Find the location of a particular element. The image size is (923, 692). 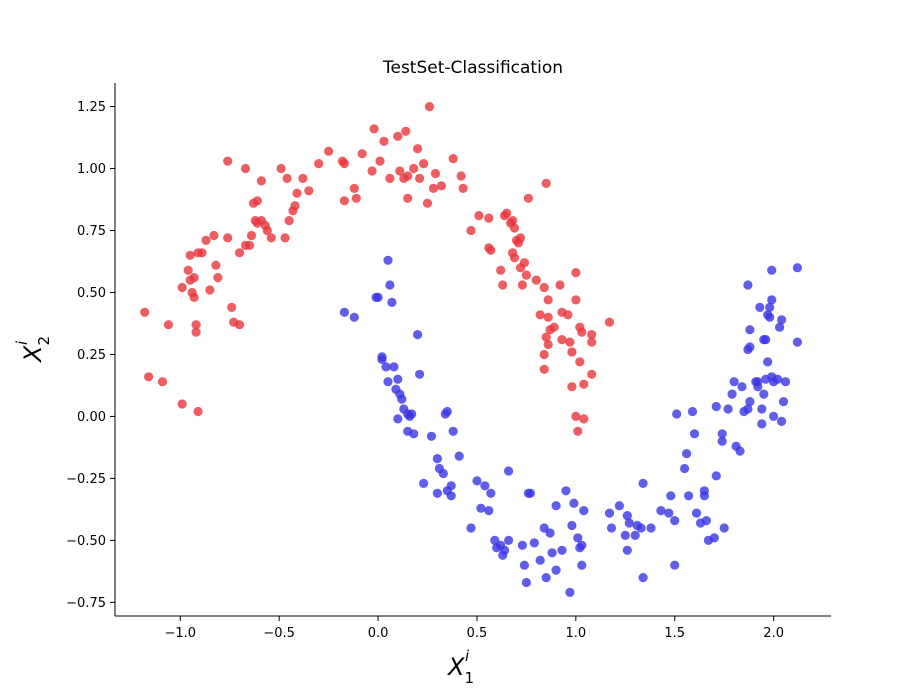

y-axis-label: X2i is located at coordinates (33, 350).